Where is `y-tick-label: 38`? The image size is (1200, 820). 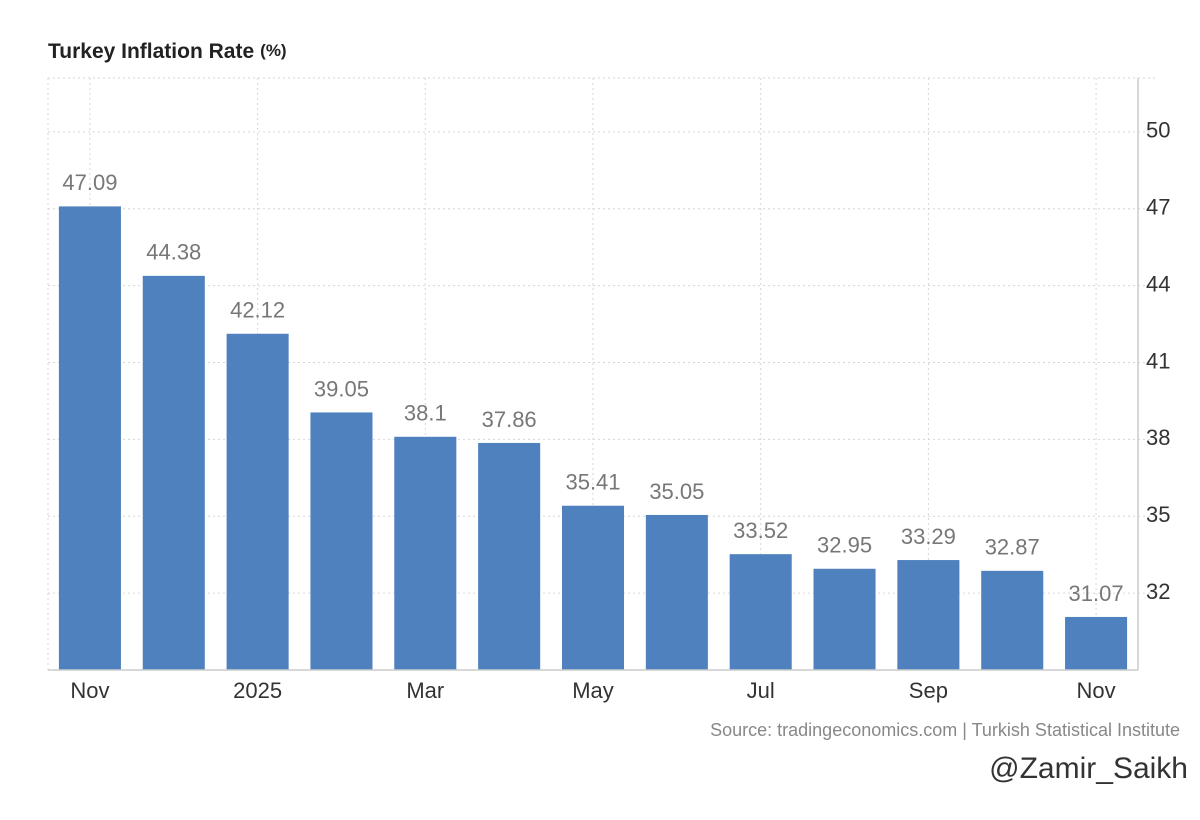
y-tick-label: 38 is located at coordinates (1158, 437).